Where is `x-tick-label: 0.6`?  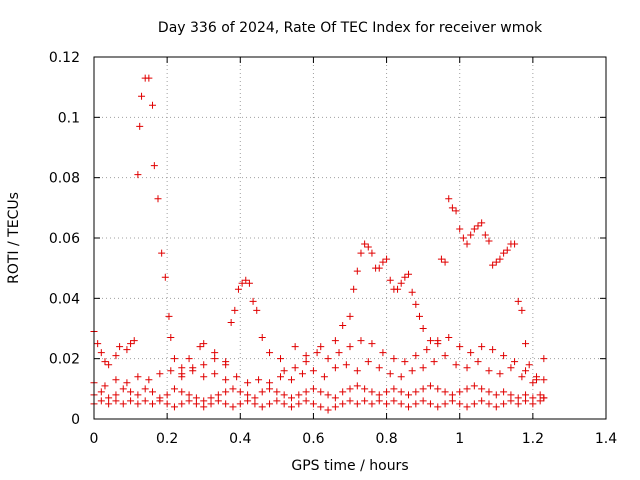 x-tick-label: 0.6 is located at coordinates (313, 439).